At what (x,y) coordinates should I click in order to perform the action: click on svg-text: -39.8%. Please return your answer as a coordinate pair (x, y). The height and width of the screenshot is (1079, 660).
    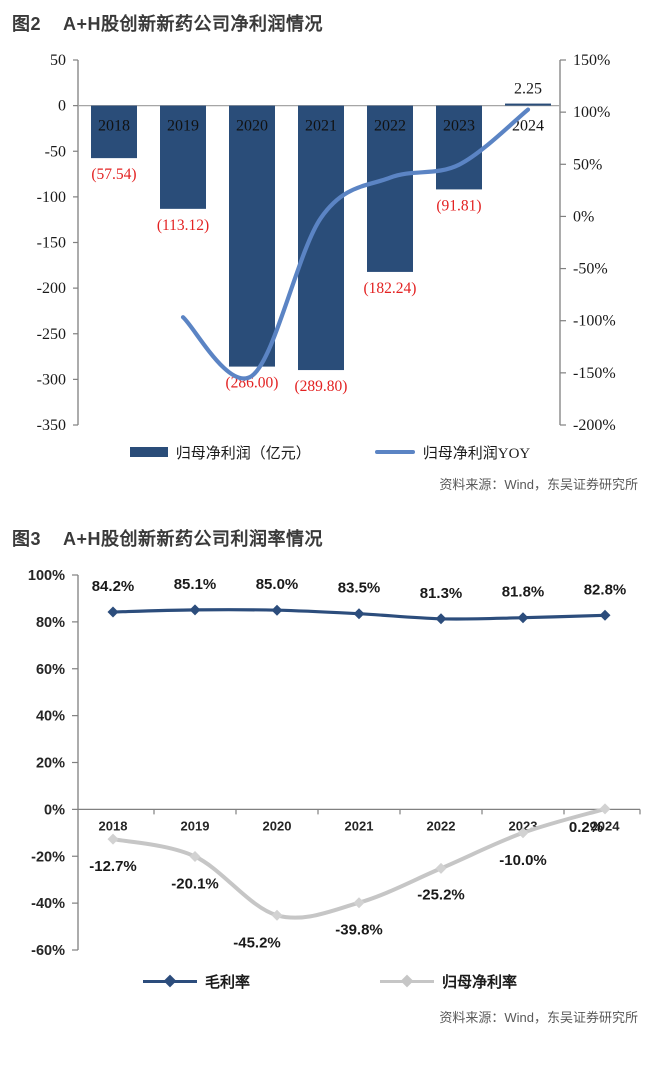
    Looking at the image, I should click on (359, 930).